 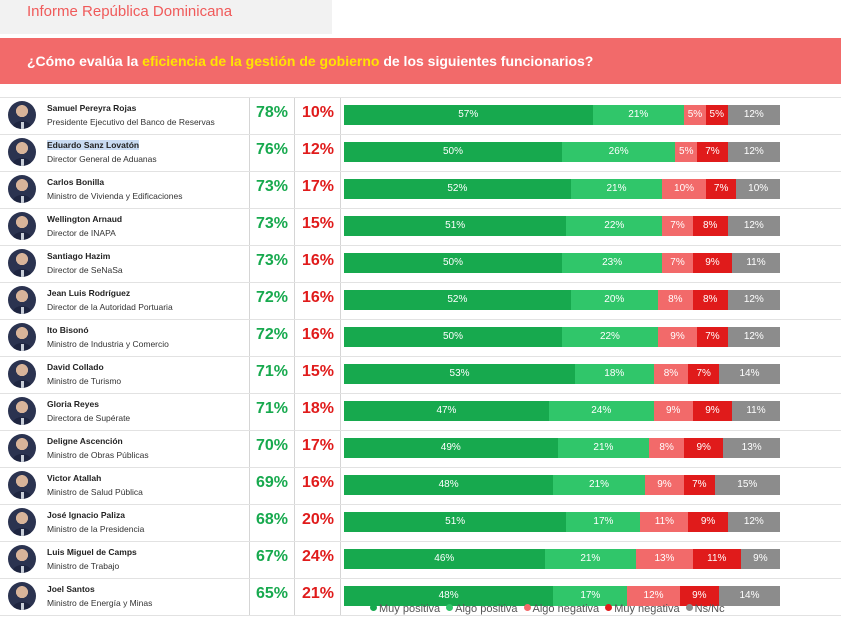 What do you see at coordinates (102, 159) in the screenshot?
I see `official-role: Director General de Aduanas` at bounding box center [102, 159].